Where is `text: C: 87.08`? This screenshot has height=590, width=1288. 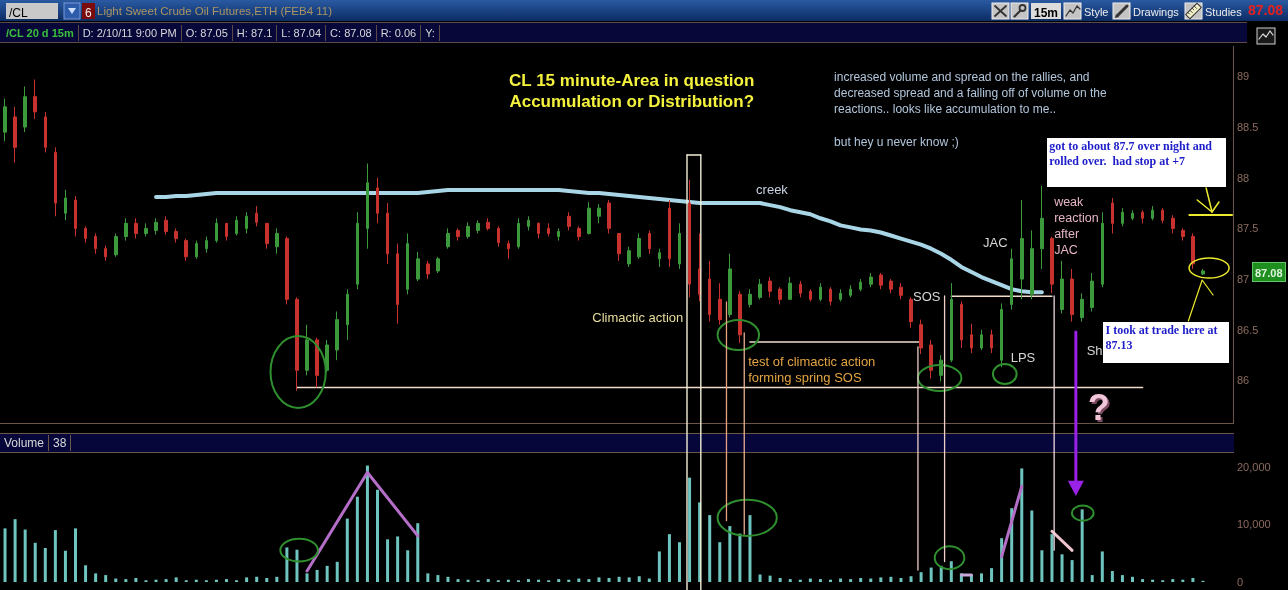 text: C: 87.08 is located at coordinates (351, 33).